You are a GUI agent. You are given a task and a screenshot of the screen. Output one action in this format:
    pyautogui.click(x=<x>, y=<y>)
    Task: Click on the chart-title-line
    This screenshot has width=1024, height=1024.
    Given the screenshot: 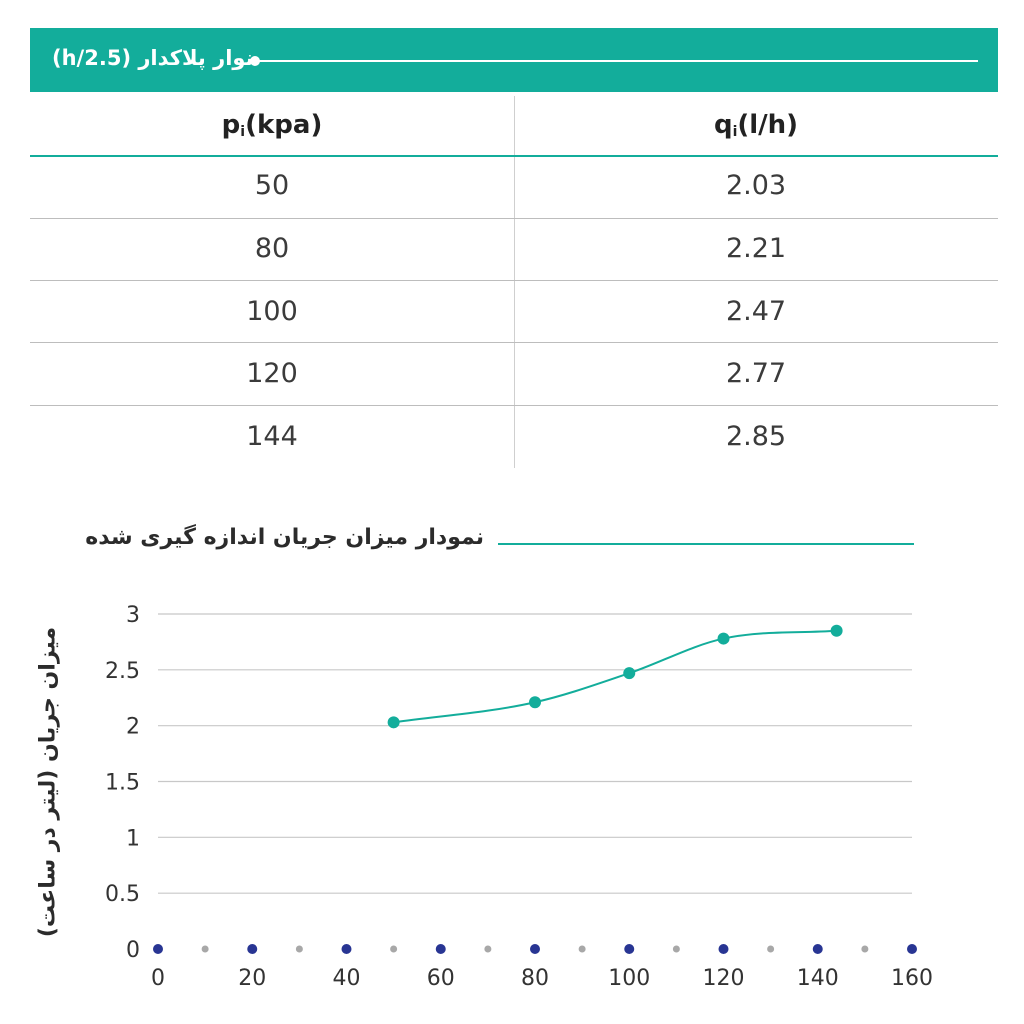 What is the action you would take?
    pyautogui.click(x=706, y=544)
    